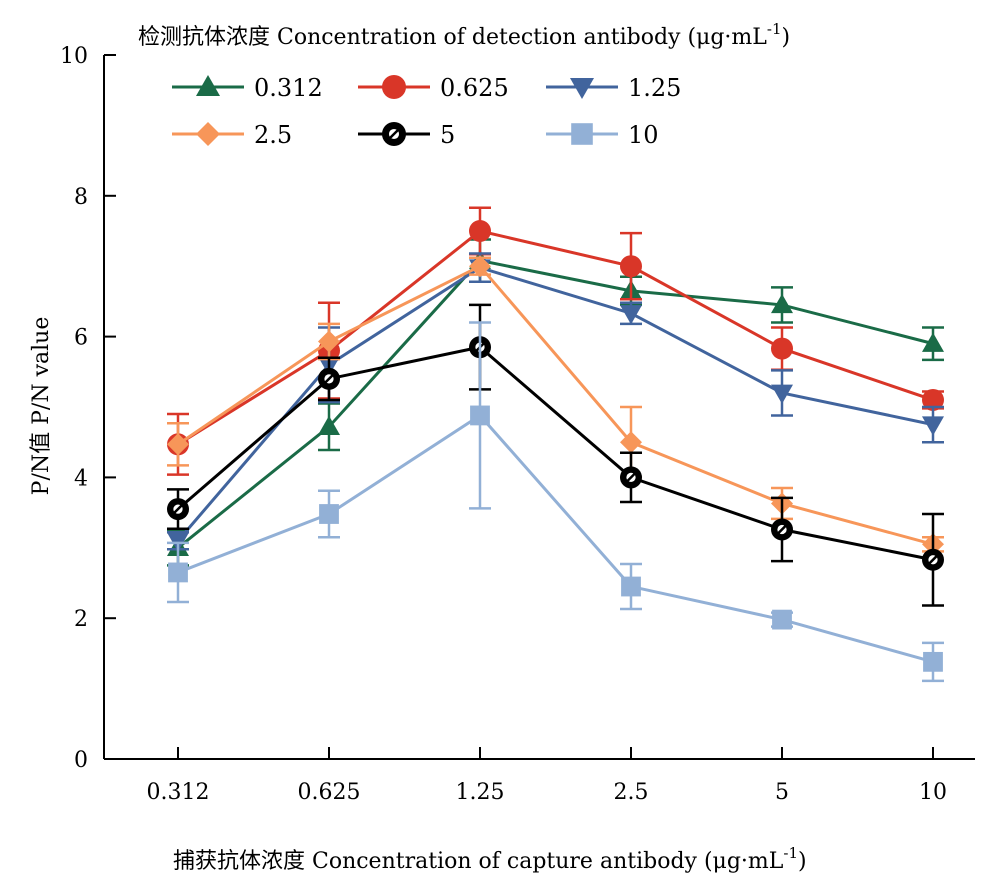 Image resolution: width=1005 pixels, height=893 pixels. Describe the element at coordinates (774, 29) in the screenshot. I see `chart-title-superscript: -1` at that location.